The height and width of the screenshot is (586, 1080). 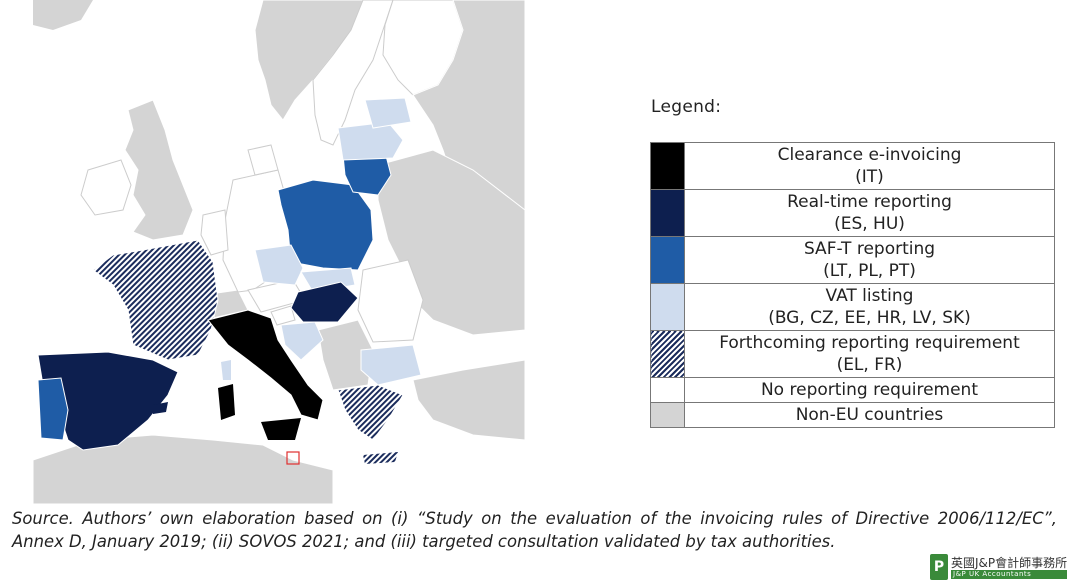 What do you see at coordinates (869, 415) in the screenshot?
I see `legend-label-non-eu: Non-EU countries` at bounding box center [869, 415].